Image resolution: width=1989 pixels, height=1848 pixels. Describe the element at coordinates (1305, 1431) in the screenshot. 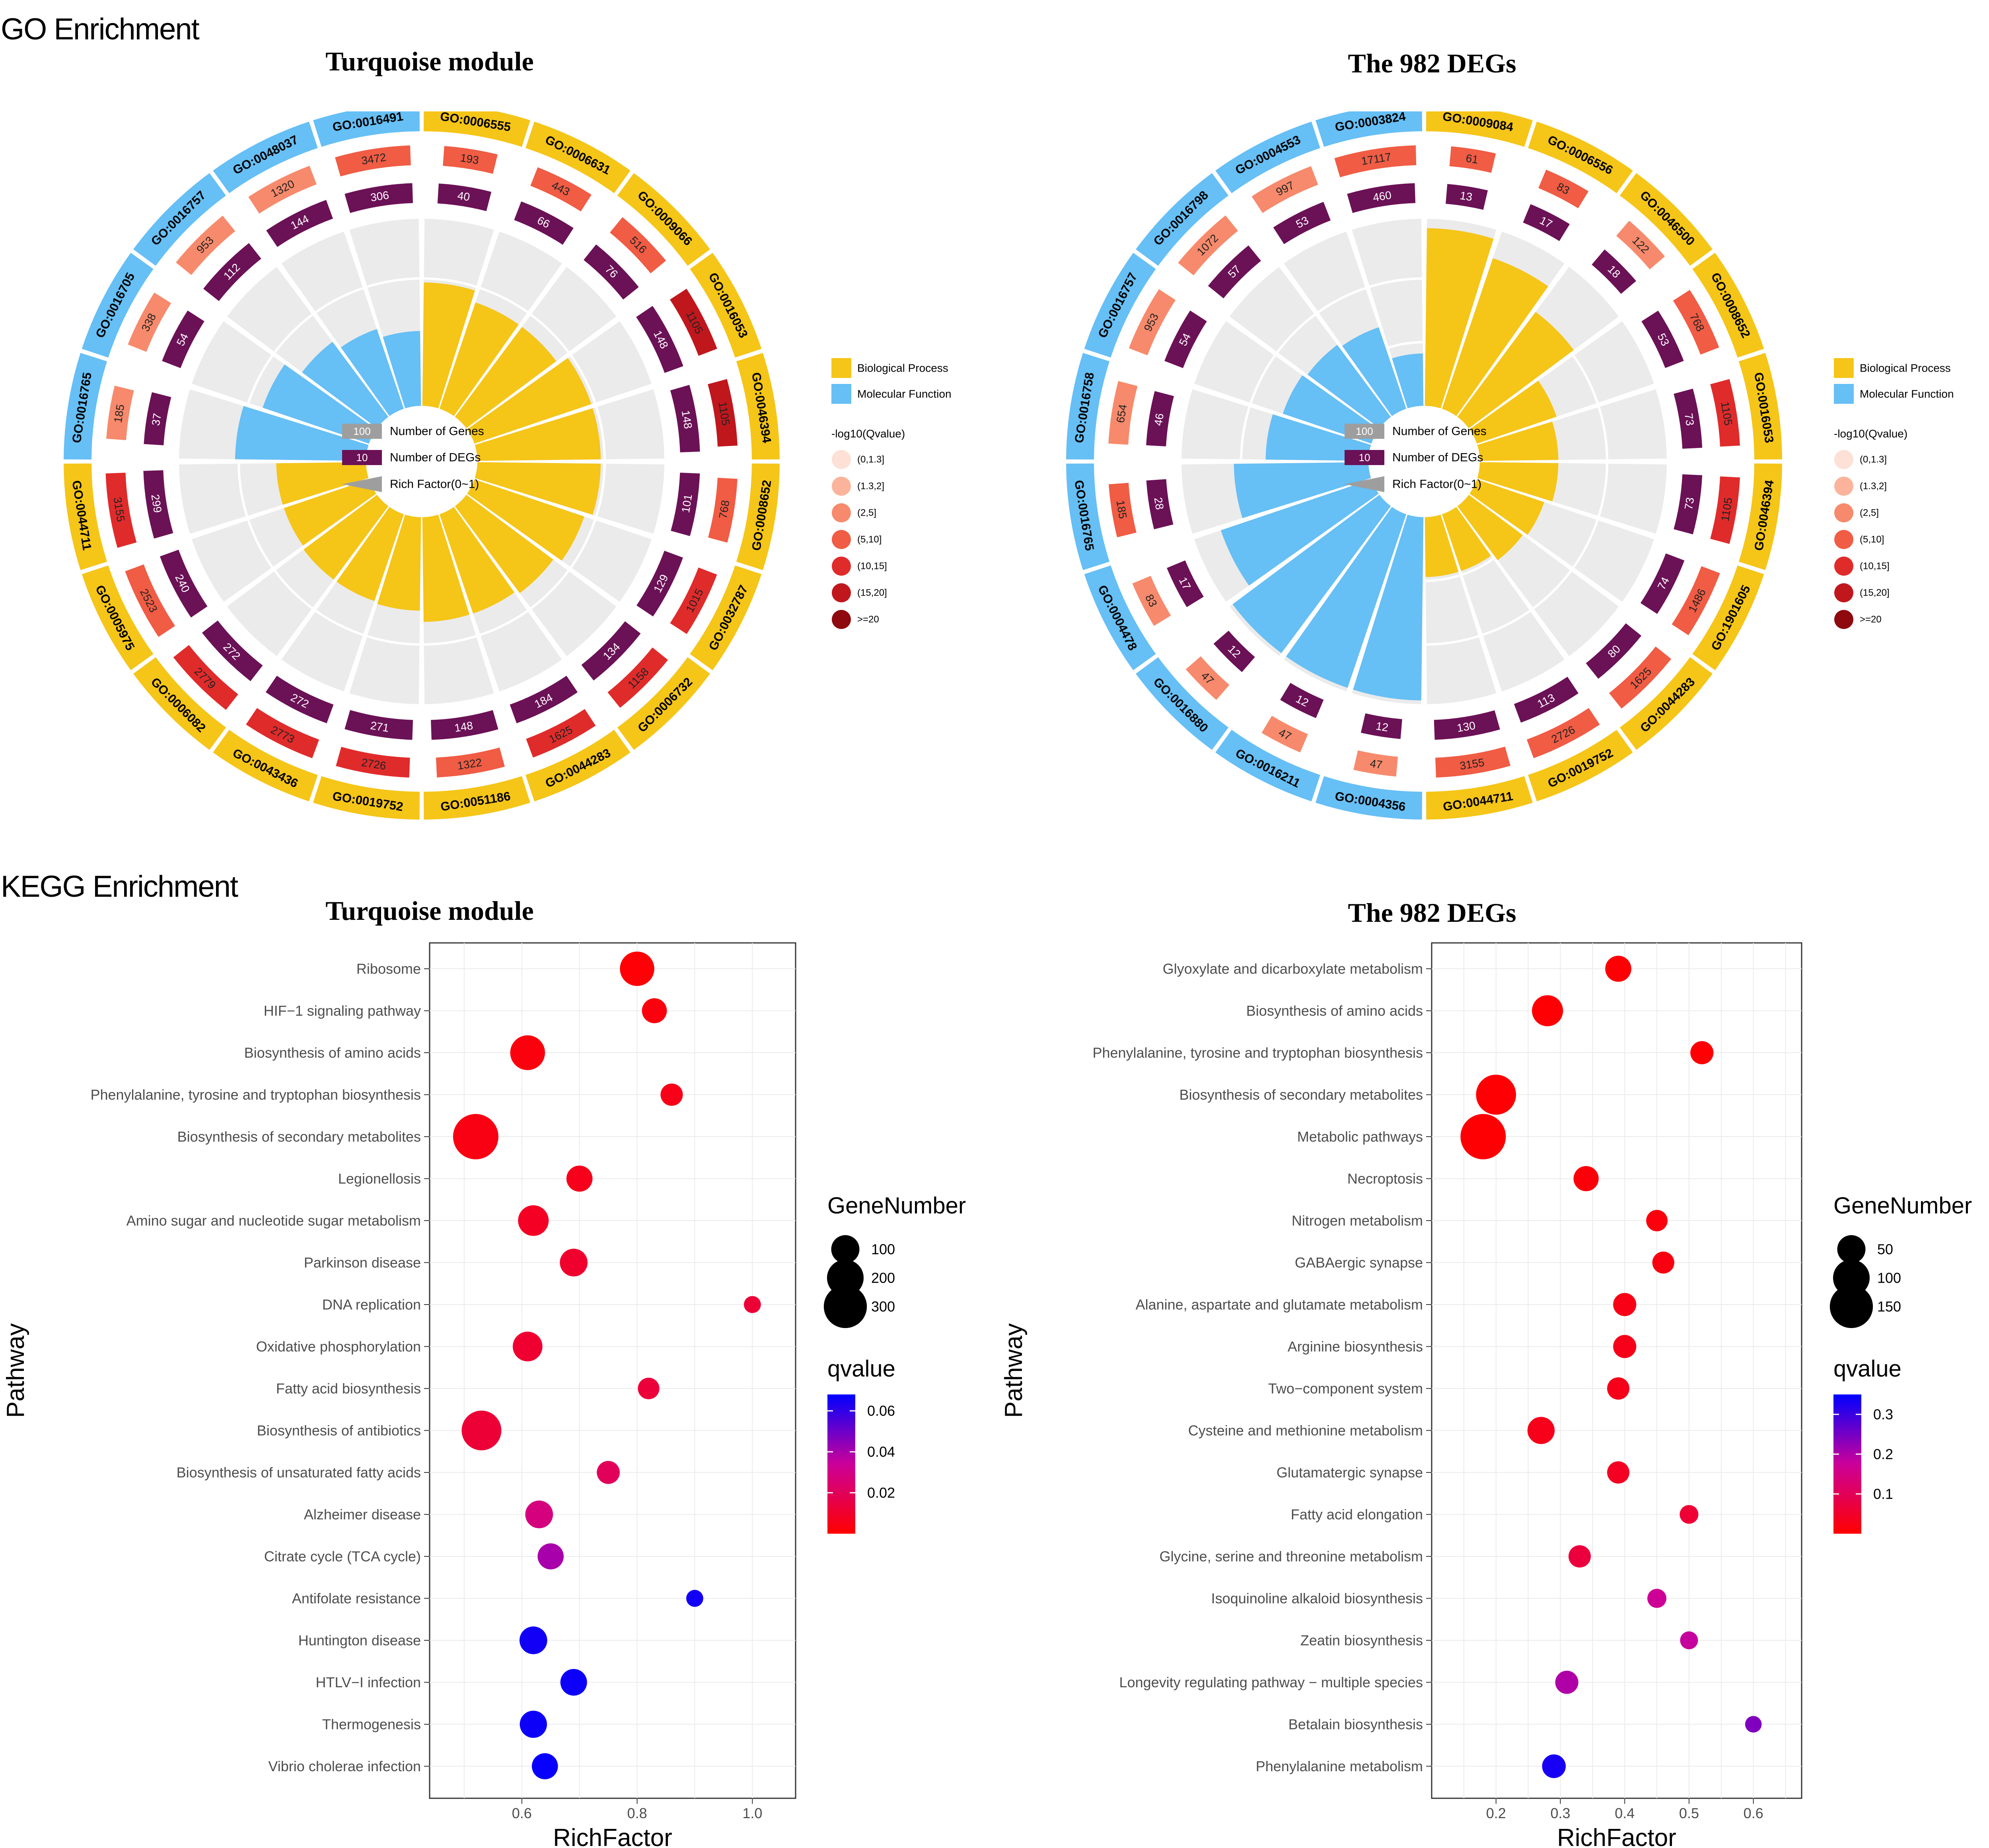

I see `pathway-label: Cysteine and methionine metabolism` at that location.